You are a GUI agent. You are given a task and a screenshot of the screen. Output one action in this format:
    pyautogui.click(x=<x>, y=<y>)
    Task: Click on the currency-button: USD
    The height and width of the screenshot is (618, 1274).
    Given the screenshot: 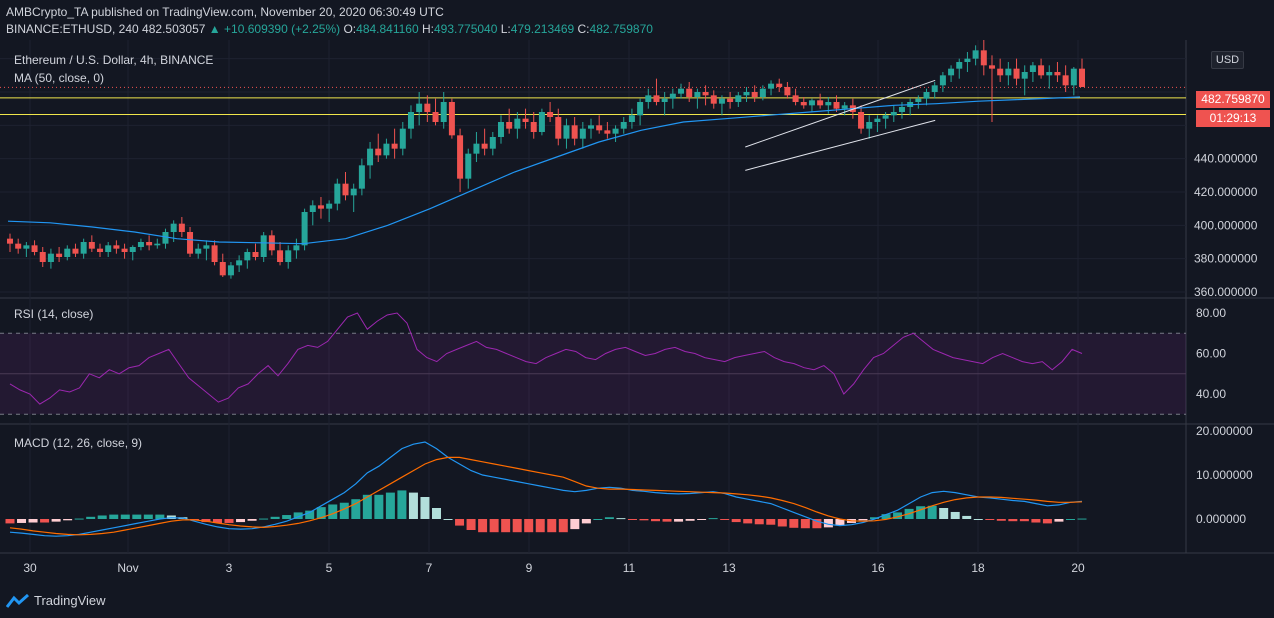 What is the action you would take?
    pyautogui.click(x=1227, y=60)
    